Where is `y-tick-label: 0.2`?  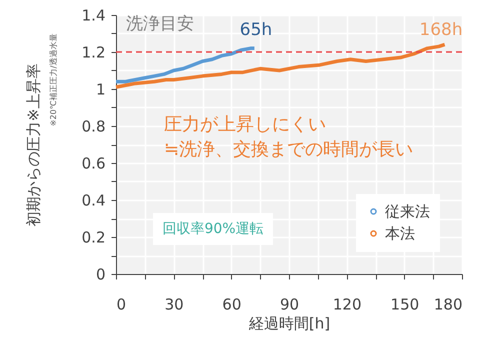
y-tick-label: 0.2 is located at coordinates (94, 237).